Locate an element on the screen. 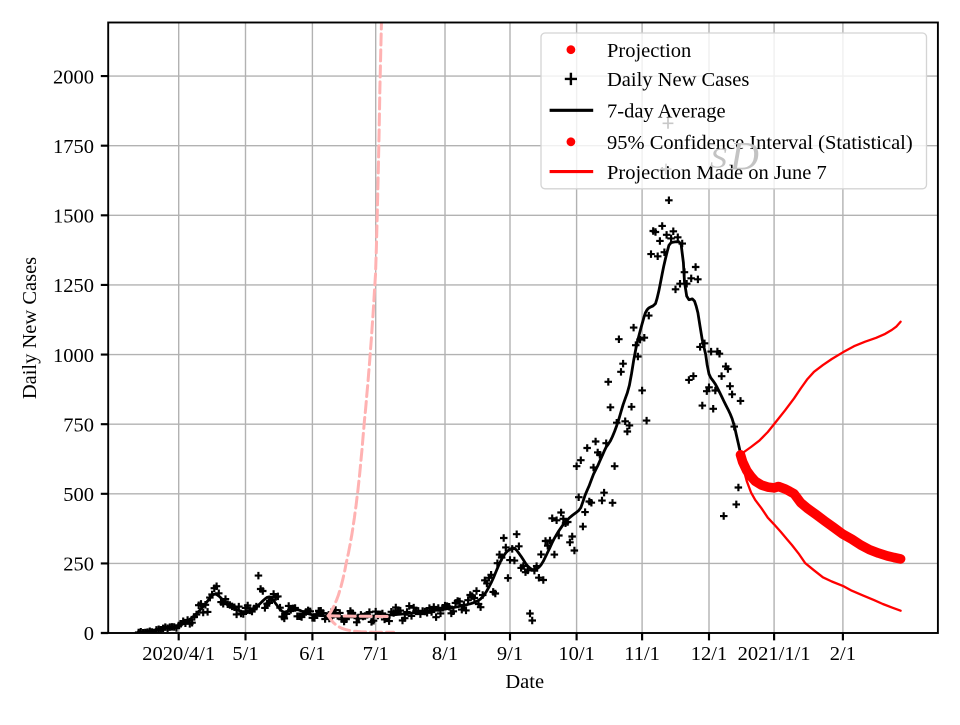 The height and width of the screenshot is (725, 960). svg-text: 500 is located at coordinates (78, 495).